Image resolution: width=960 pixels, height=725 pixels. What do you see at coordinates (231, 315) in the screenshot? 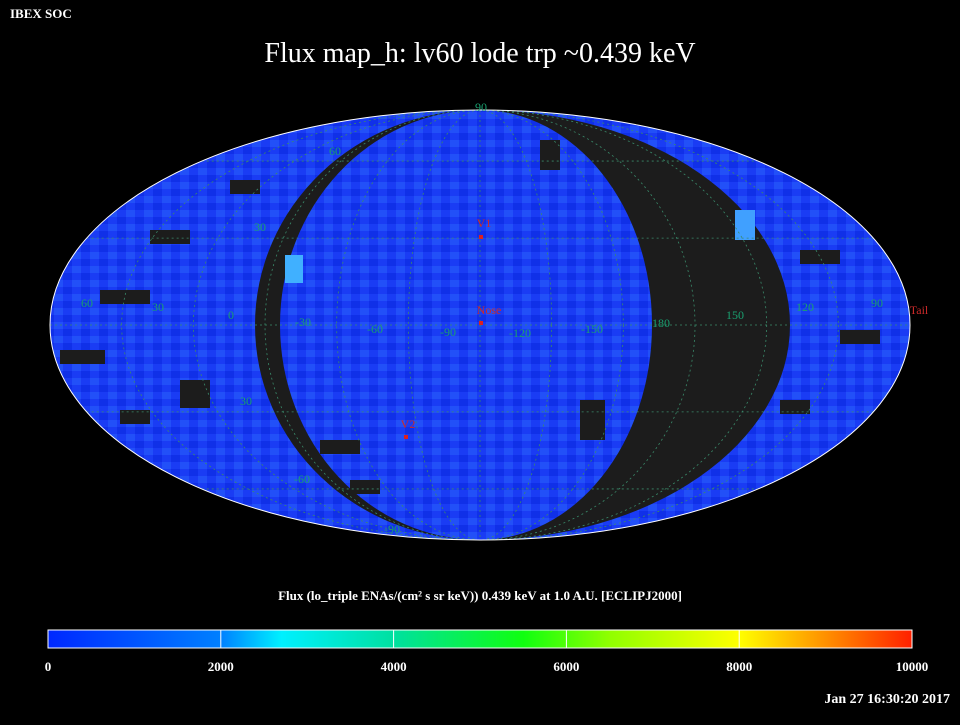
I see `longitude-label: 0` at bounding box center [231, 315].